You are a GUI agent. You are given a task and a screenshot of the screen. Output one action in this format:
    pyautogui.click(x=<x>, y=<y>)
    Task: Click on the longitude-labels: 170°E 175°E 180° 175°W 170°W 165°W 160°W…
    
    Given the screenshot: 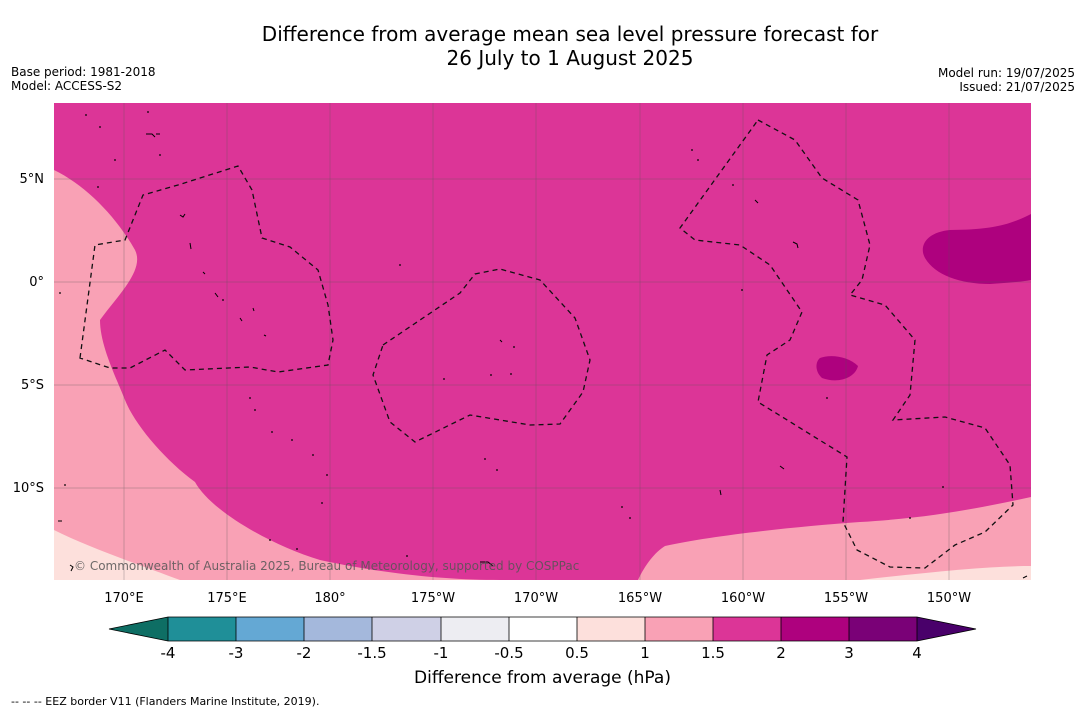 What is the action you would take?
    pyautogui.click(x=537, y=598)
    